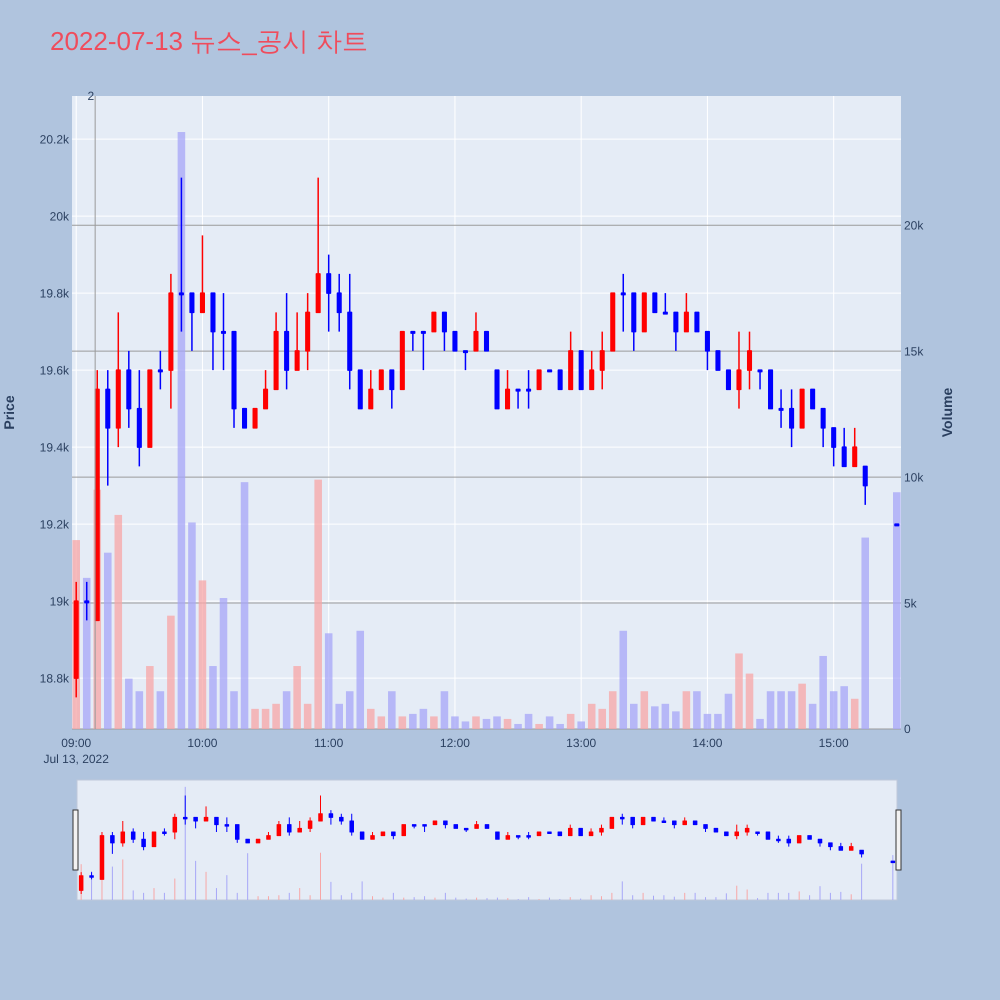 The width and height of the screenshot is (1000, 1000). What do you see at coordinates (55, 524) in the screenshot?
I see `y-tick-label: 19.2k` at bounding box center [55, 524].